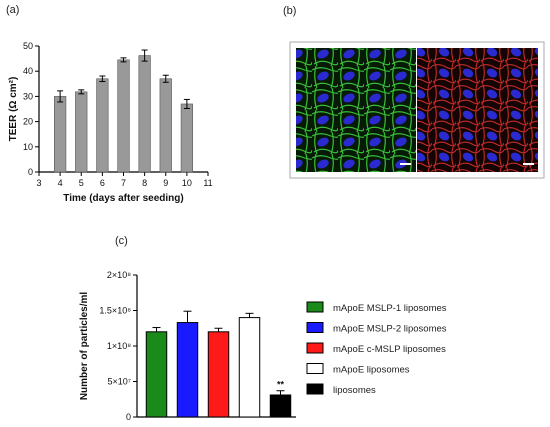 Image resolution: width=550 pixels, height=427 pixels. What do you see at coordinates (119, 275) in the screenshot?
I see `y-tick-label-c: 2×10⁸` at bounding box center [119, 275].